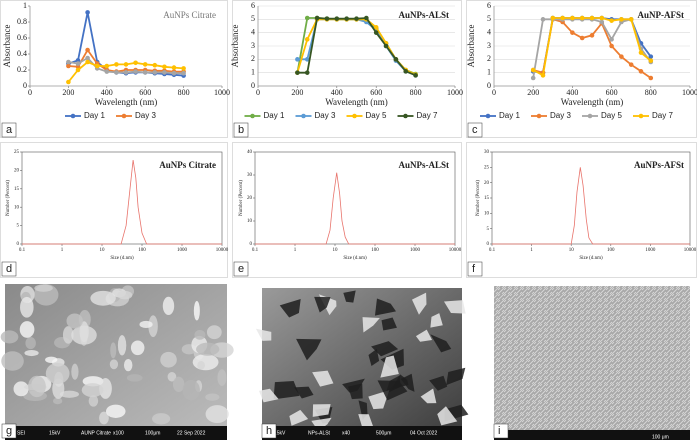  Describe the element at coordinates (250, 175) in the screenshot. I see `y-tick-label: 30` at that location.